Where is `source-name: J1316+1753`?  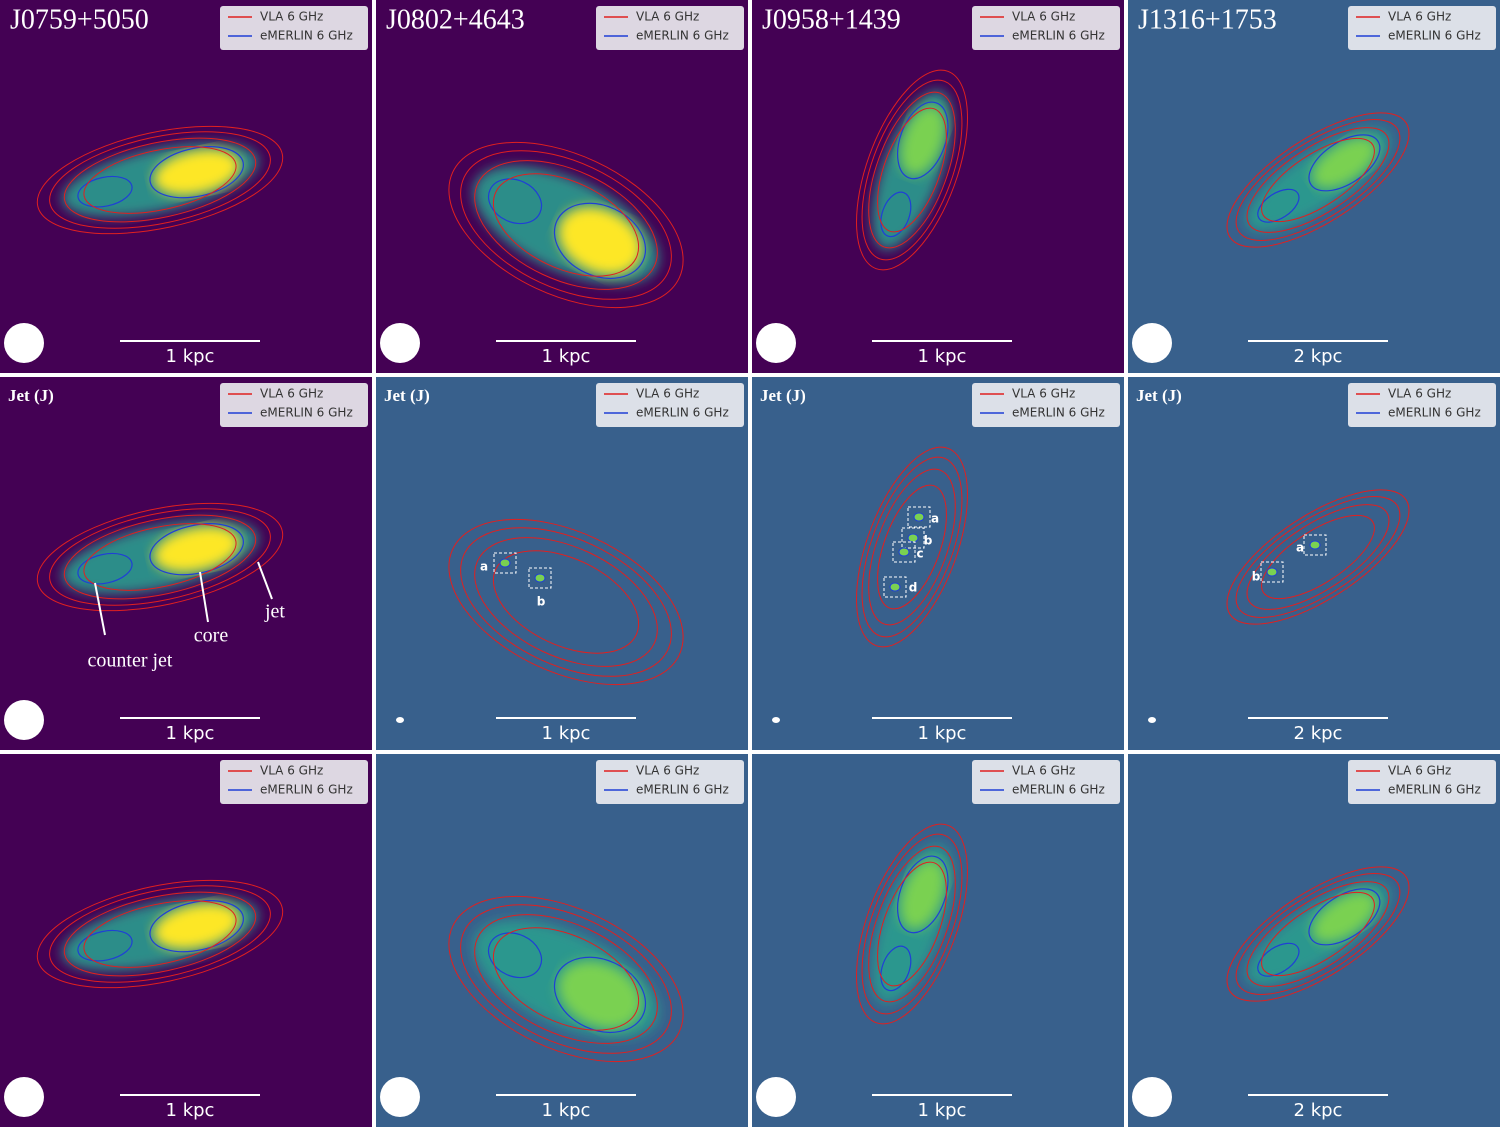 source-name: J1316+1753 is located at coordinates (1207, 19).